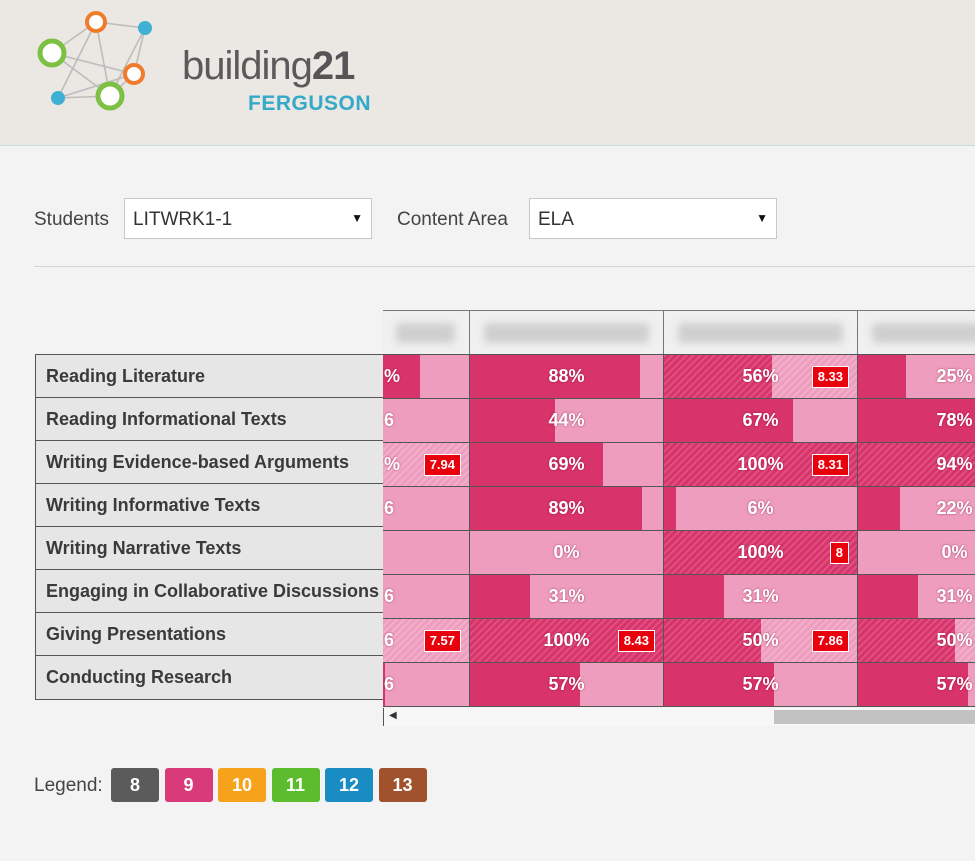 The width and height of the screenshot is (975, 861). What do you see at coordinates (679, 717) in the screenshot?
I see `horizontal-scrollbar: ◀` at bounding box center [679, 717].